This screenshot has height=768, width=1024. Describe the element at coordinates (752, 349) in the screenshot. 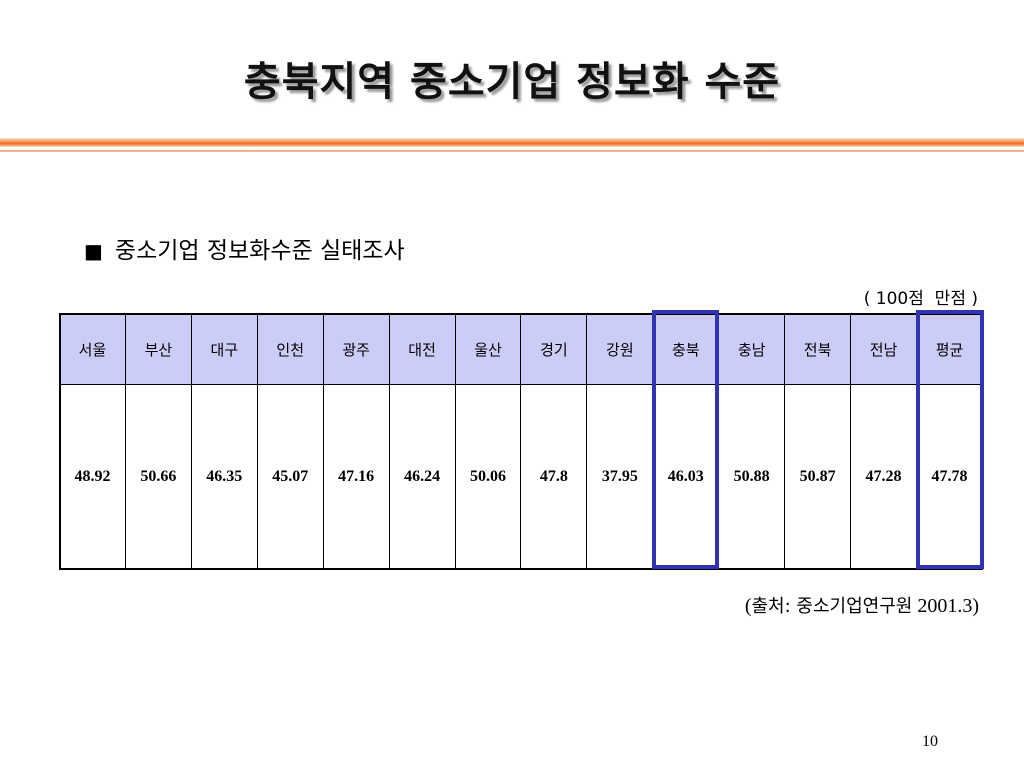

I see `header-cell: 충남` at that location.